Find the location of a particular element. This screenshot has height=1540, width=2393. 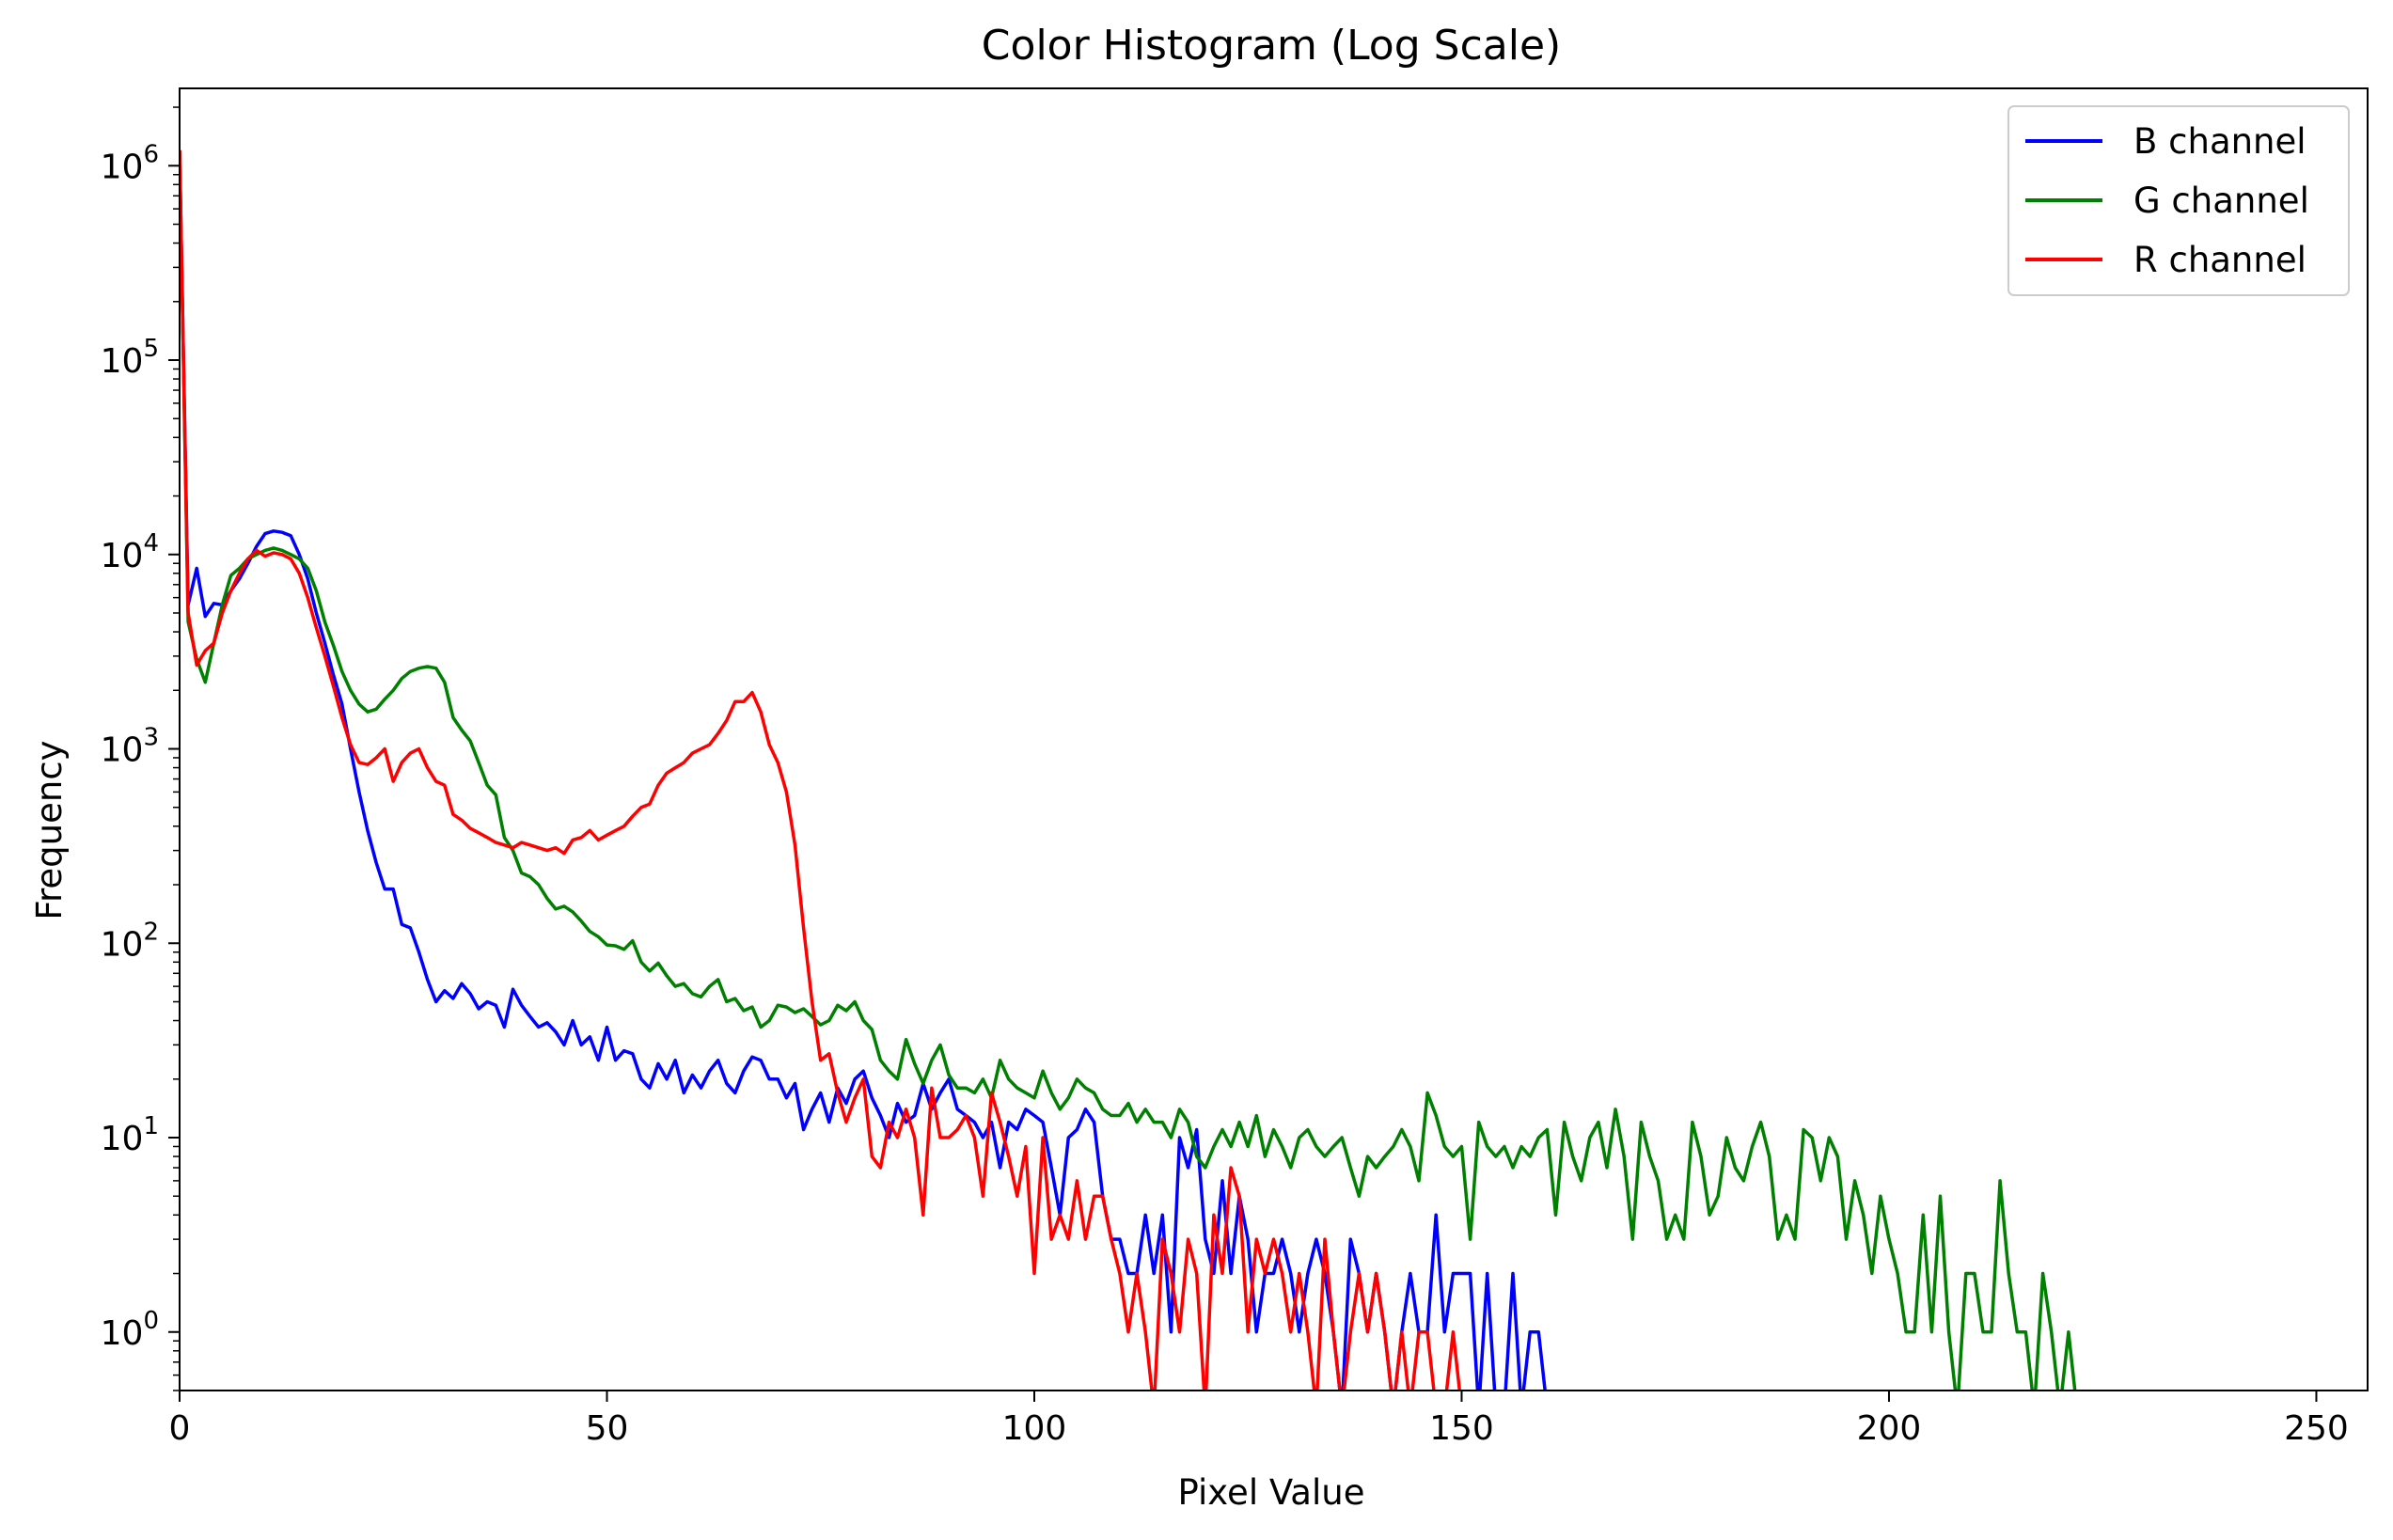

legend-box is located at coordinates (2178, 201).